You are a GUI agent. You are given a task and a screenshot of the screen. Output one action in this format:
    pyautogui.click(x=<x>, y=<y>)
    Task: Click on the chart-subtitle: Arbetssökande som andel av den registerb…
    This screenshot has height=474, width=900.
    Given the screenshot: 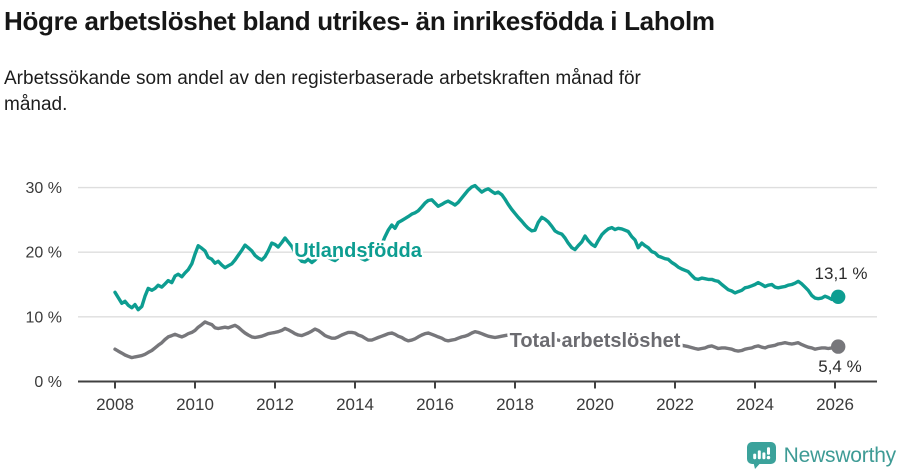 What is the action you would take?
    pyautogui.click(x=322, y=91)
    